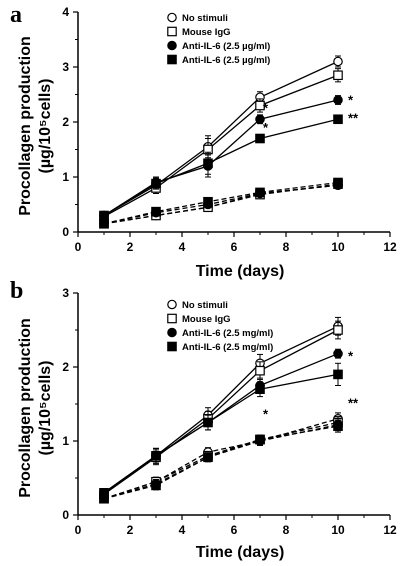  I want to click on panel-label-b: b, so click(16, 291).